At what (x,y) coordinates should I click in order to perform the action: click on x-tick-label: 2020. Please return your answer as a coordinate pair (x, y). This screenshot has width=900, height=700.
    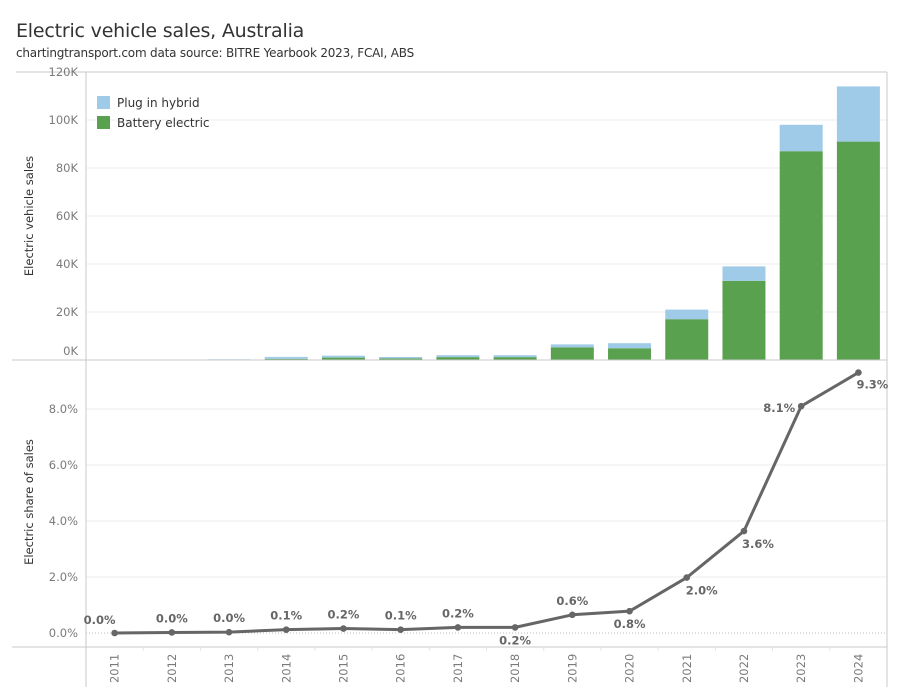
    Looking at the image, I should click on (630, 668).